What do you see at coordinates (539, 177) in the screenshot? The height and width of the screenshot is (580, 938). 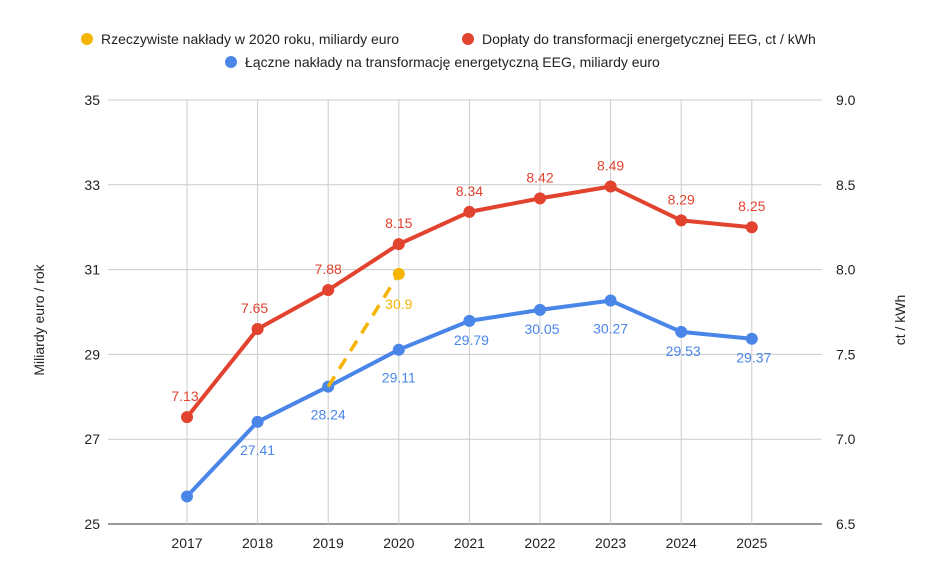 I see `data-label: 8.42` at bounding box center [539, 177].